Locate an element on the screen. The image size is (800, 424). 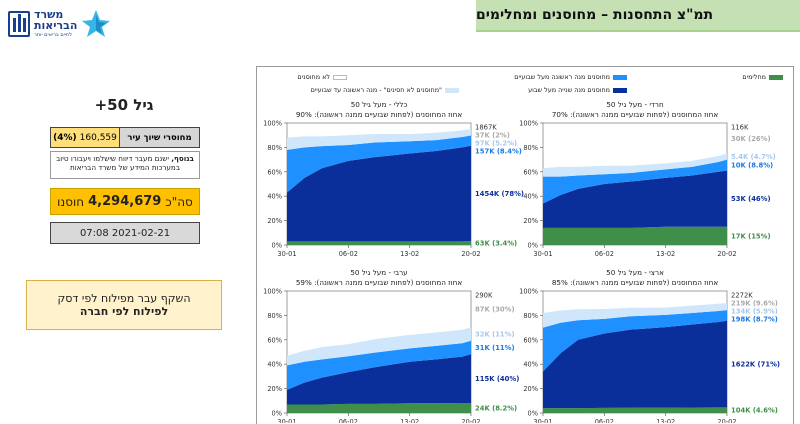
unassigned-residents-value: 160,559 (4%) is located at coordinates (85, 137).